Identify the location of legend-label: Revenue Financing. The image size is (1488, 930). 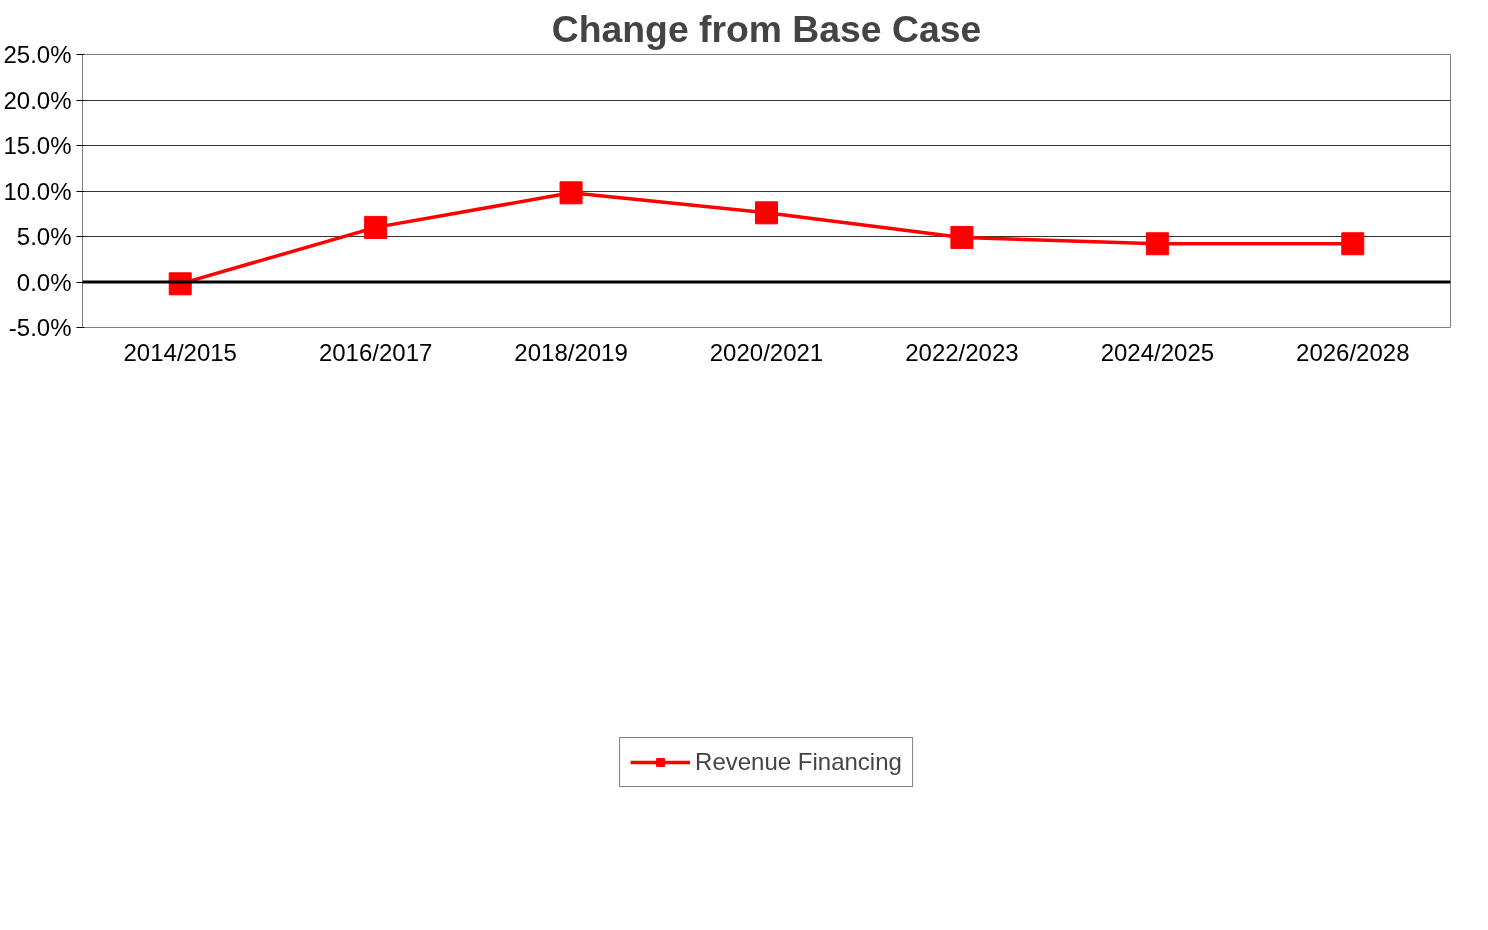
(798, 762).